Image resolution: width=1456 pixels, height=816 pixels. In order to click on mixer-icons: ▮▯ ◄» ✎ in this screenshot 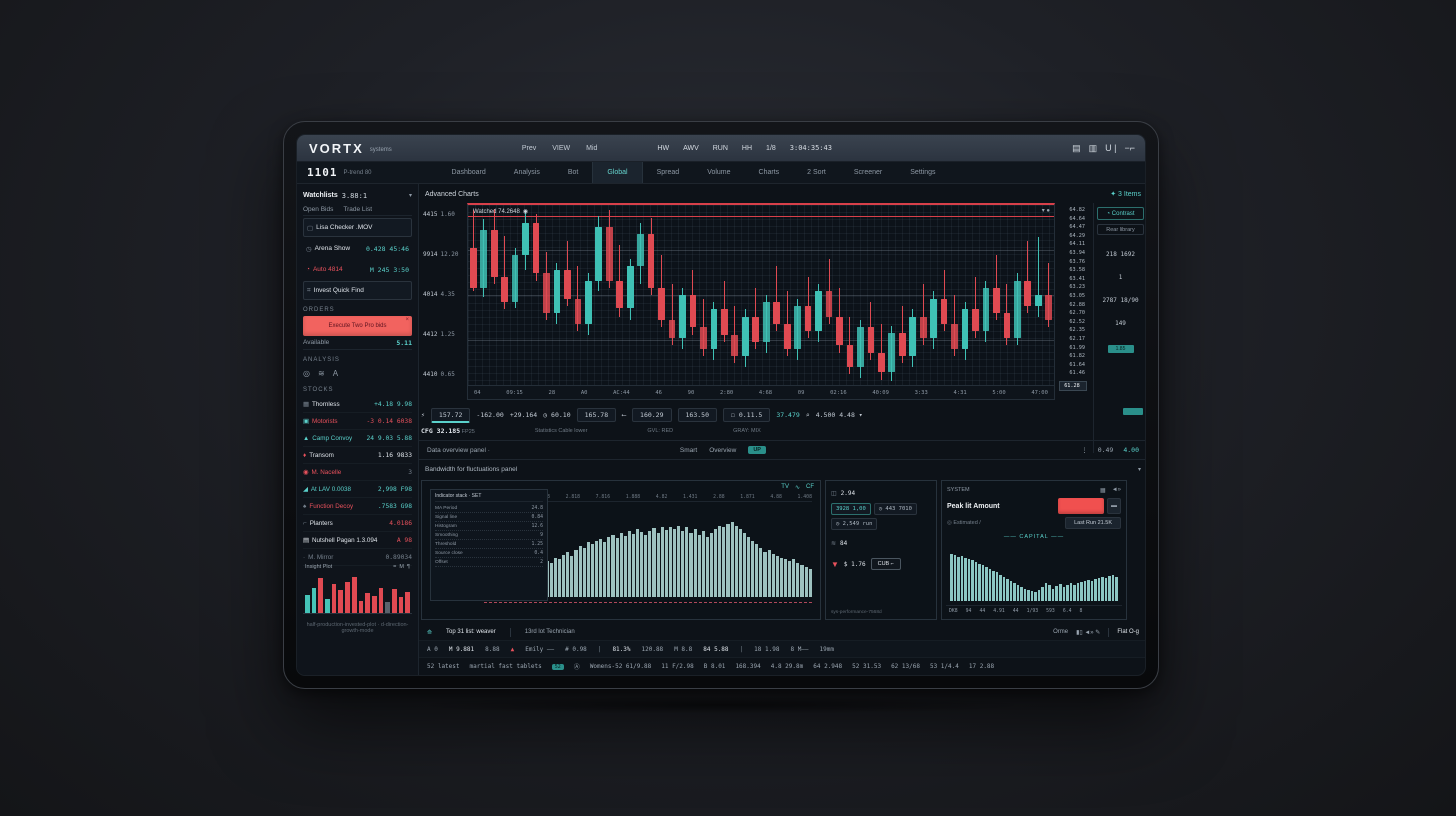, I will do `click(1088, 632)`.